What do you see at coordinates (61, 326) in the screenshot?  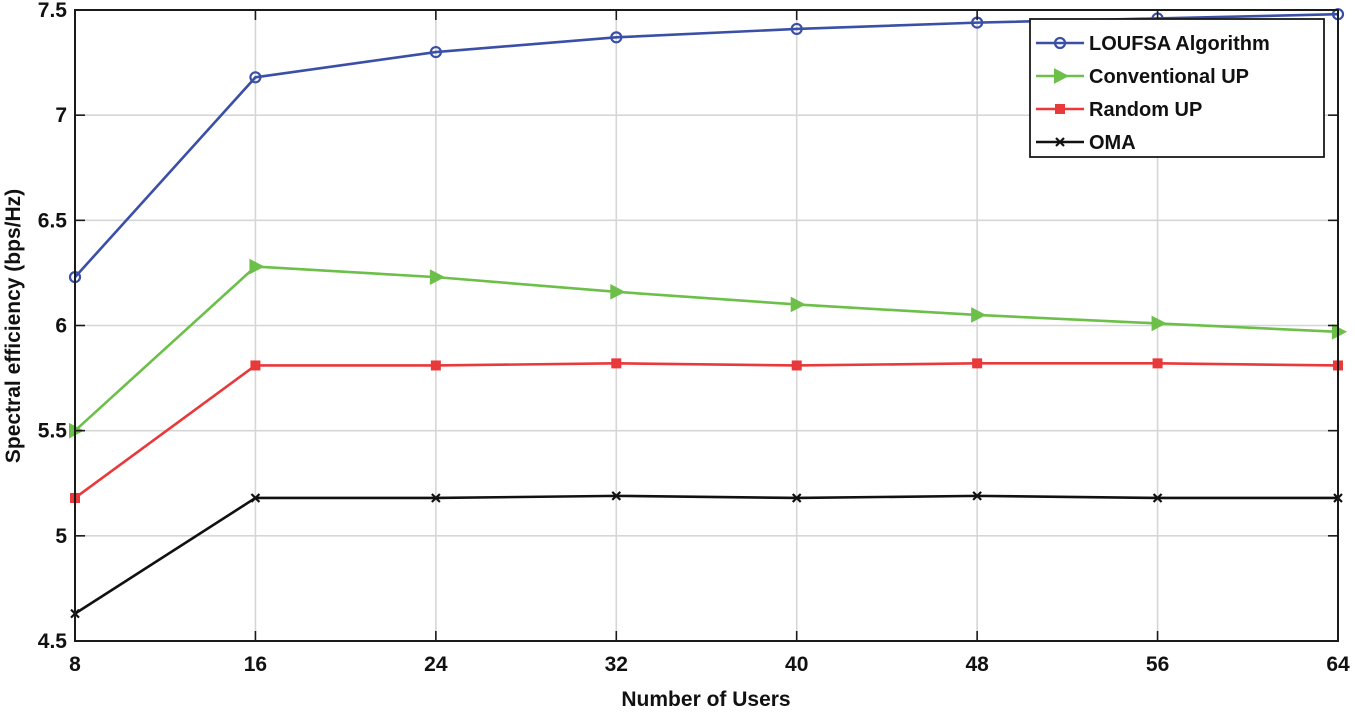 I see `y-tick-label: 6` at bounding box center [61, 326].